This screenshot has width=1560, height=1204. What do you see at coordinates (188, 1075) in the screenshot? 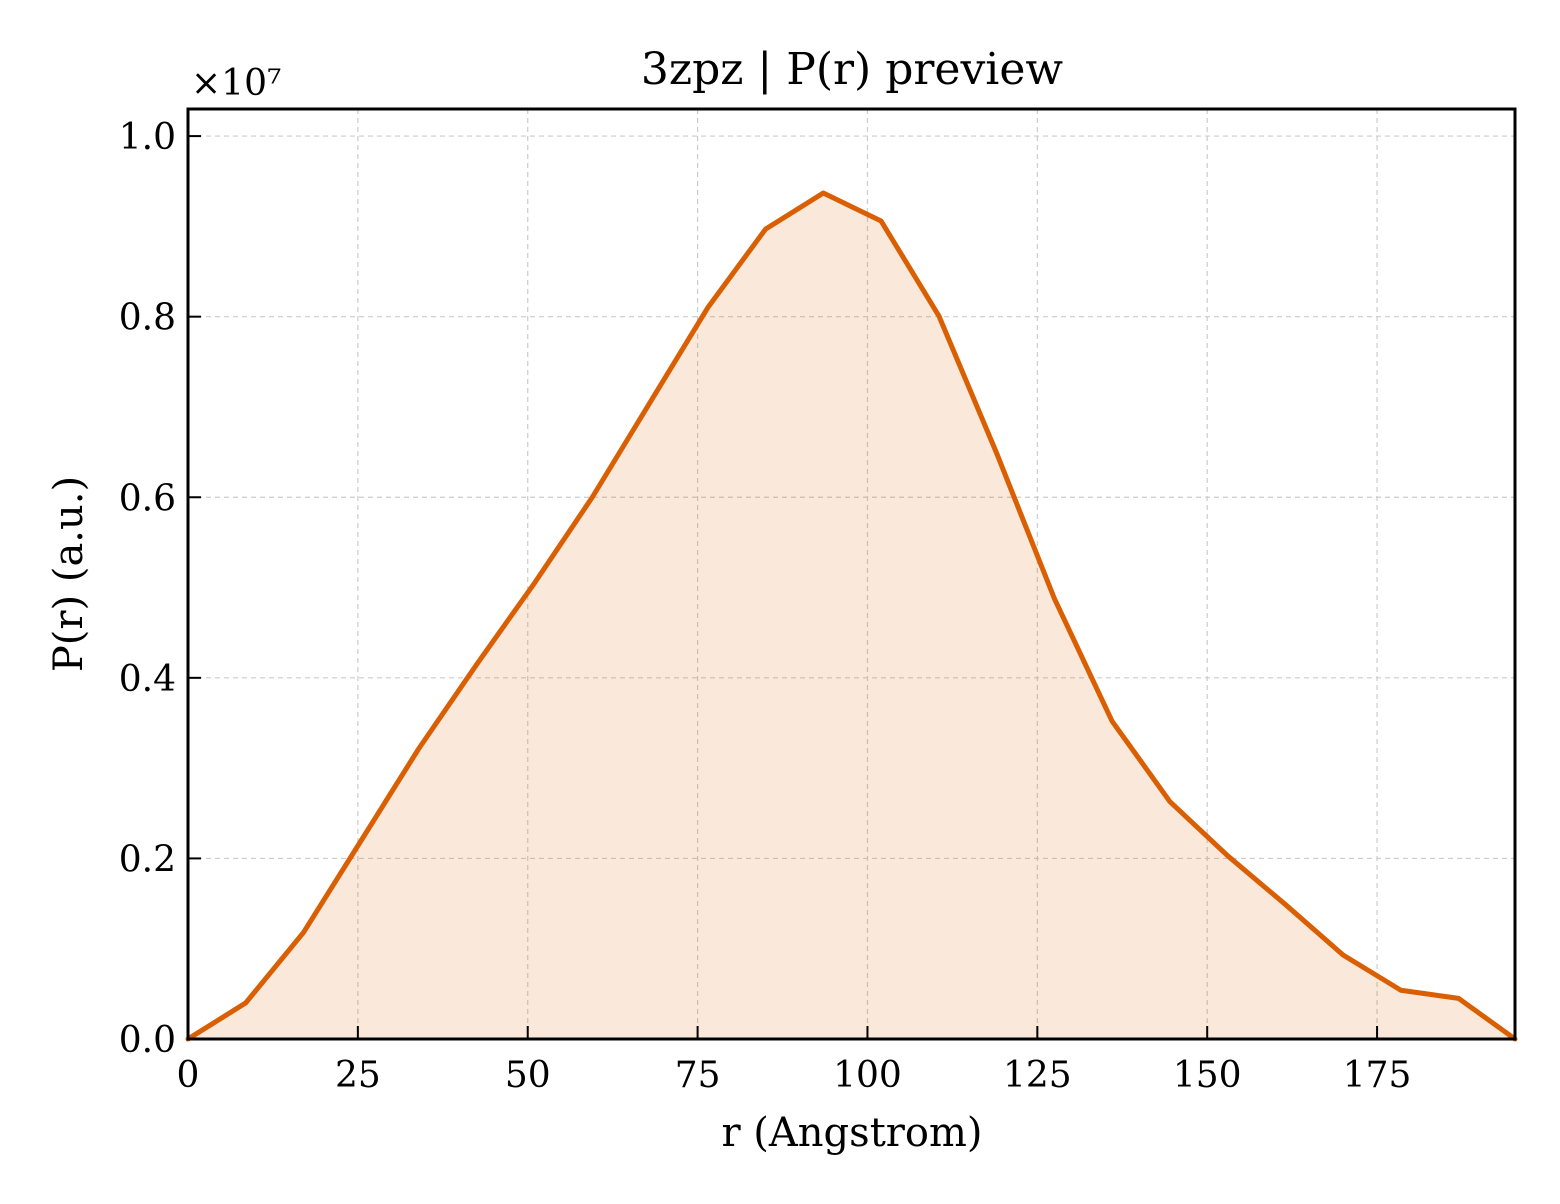
I see `x-tick-label: 0` at bounding box center [188, 1075].